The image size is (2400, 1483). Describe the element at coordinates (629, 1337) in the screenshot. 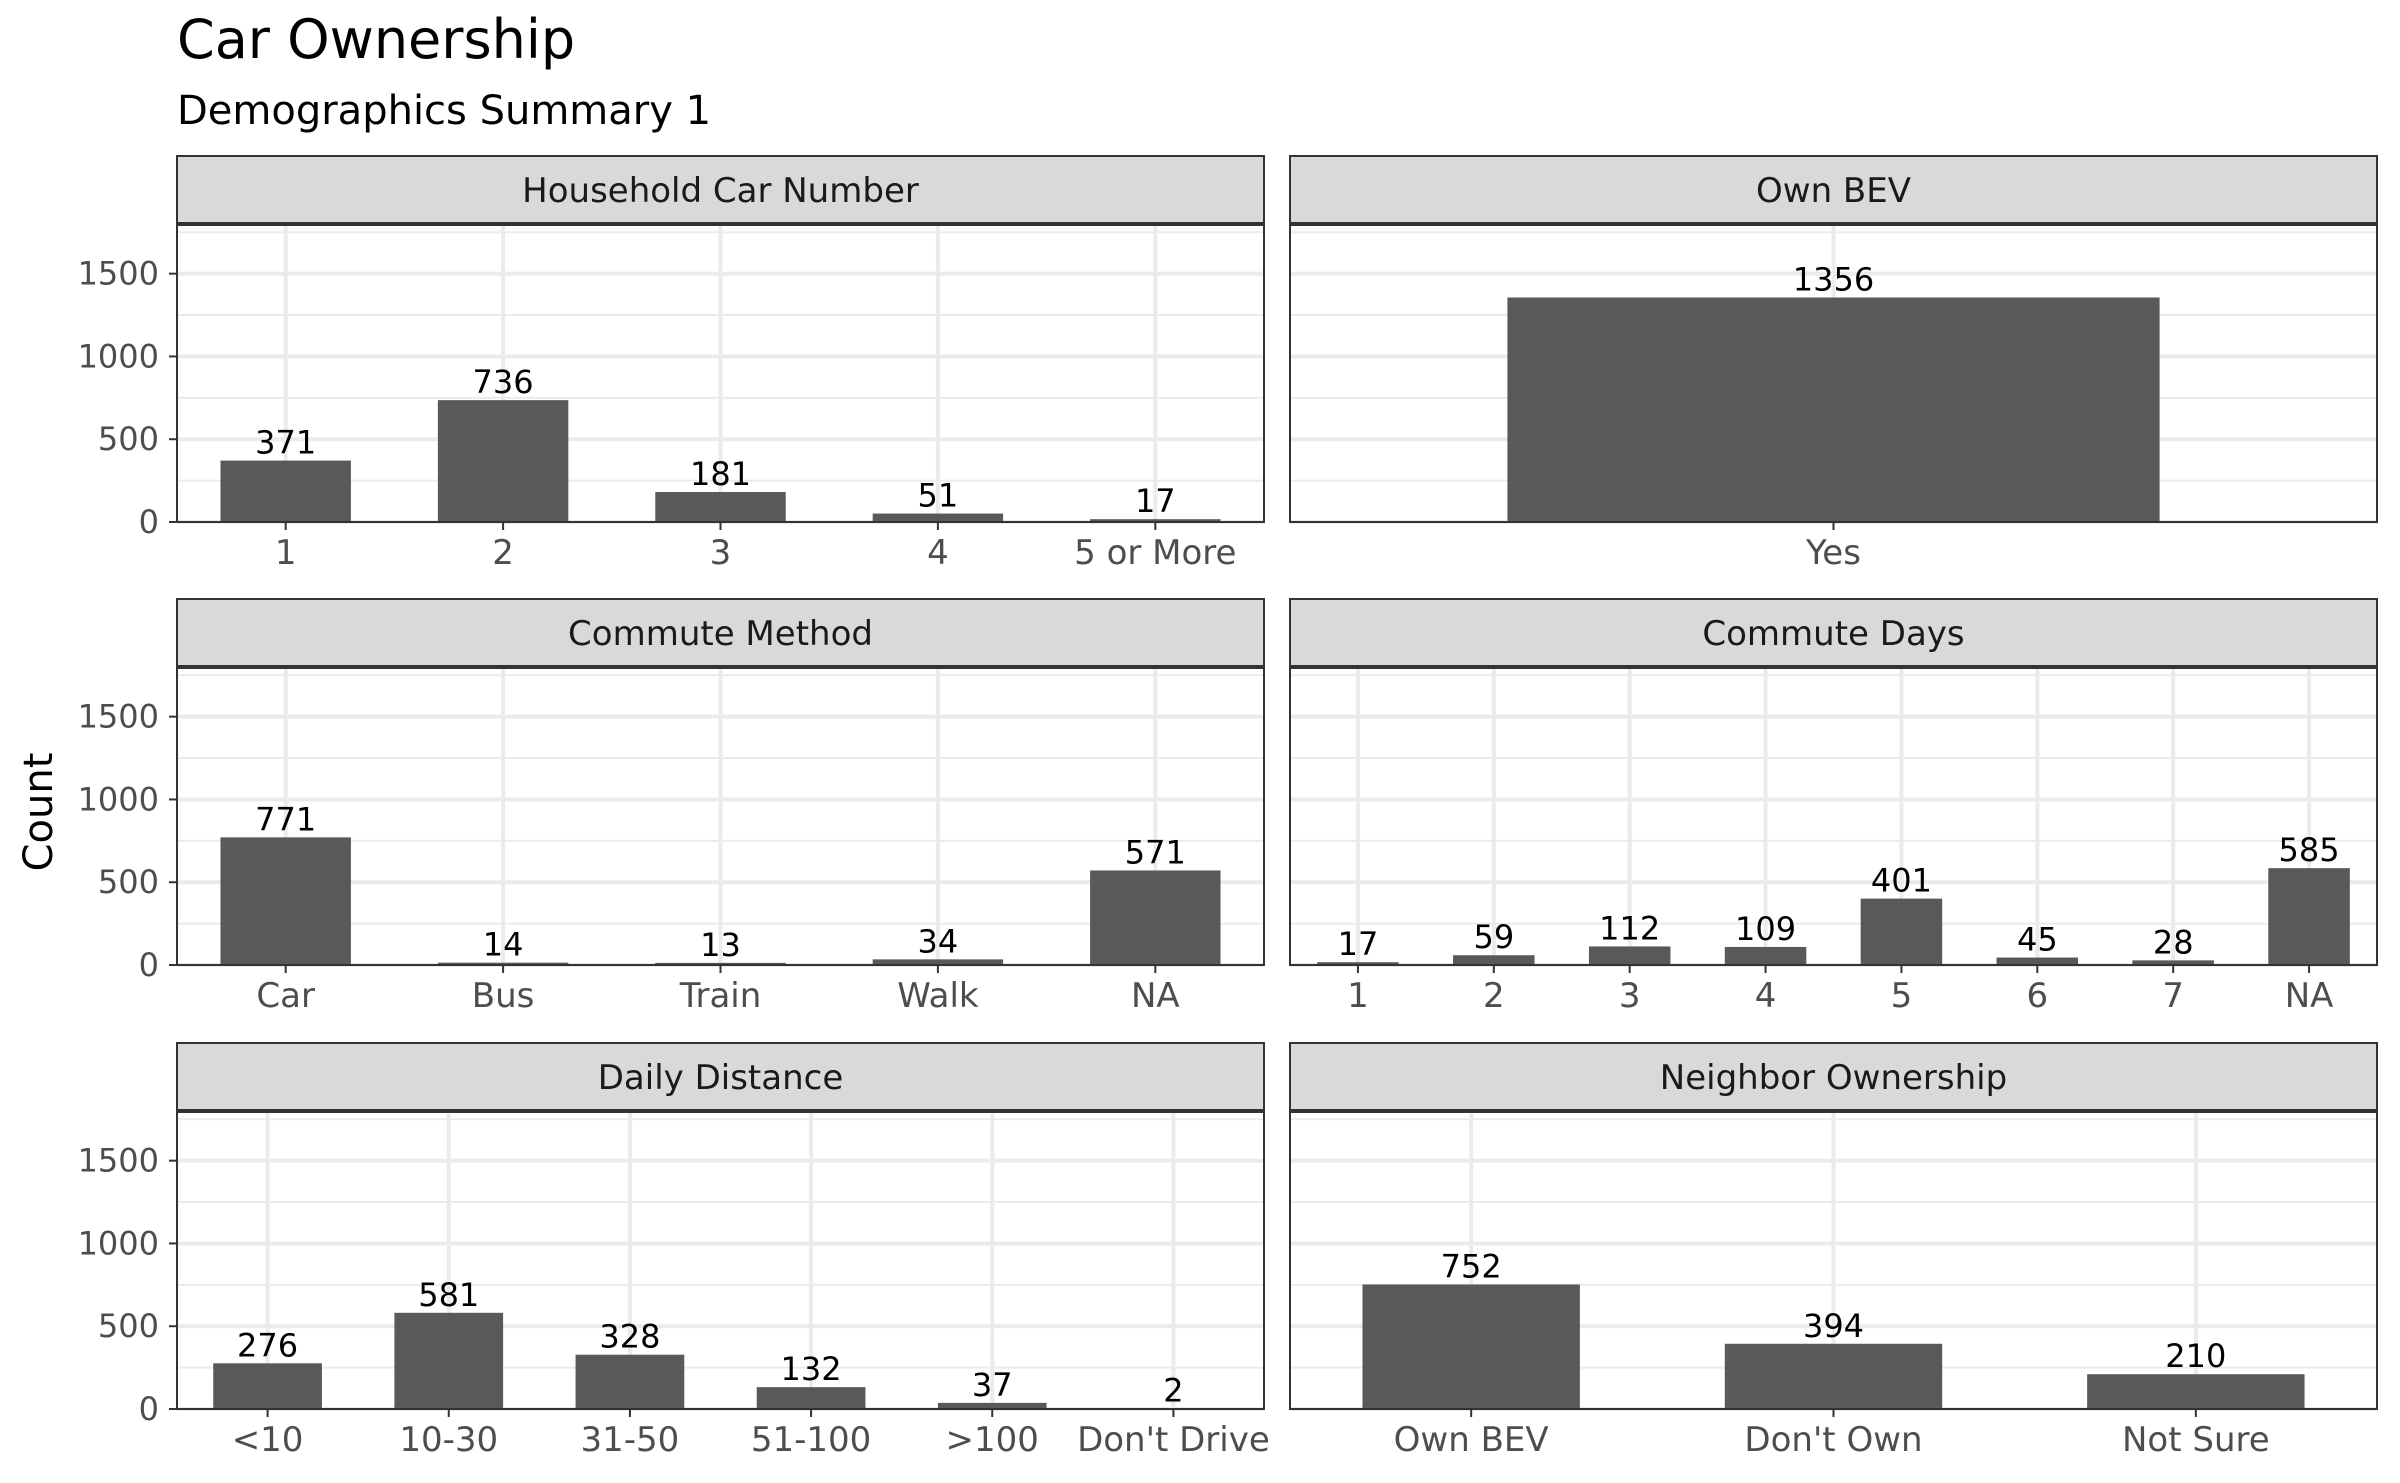

I see `bar-label-31-50: 328` at that location.